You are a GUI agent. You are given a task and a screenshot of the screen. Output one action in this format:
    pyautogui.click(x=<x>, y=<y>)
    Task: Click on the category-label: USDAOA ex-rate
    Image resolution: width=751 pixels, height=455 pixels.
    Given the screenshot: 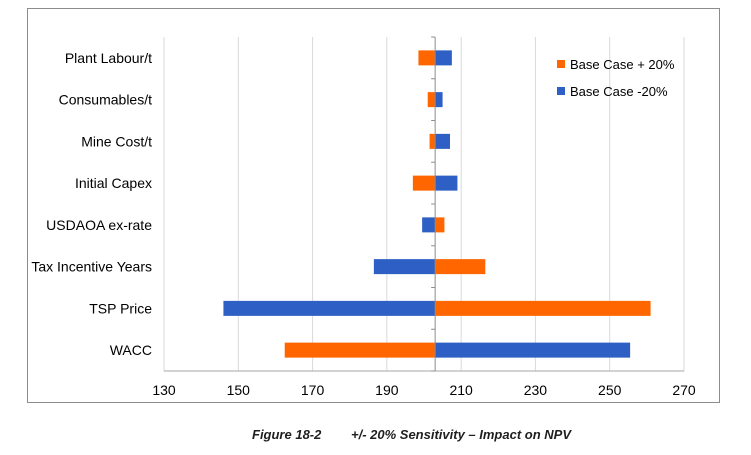 What is the action you would take?
    pyautogui.click(x=99, y=225)
    